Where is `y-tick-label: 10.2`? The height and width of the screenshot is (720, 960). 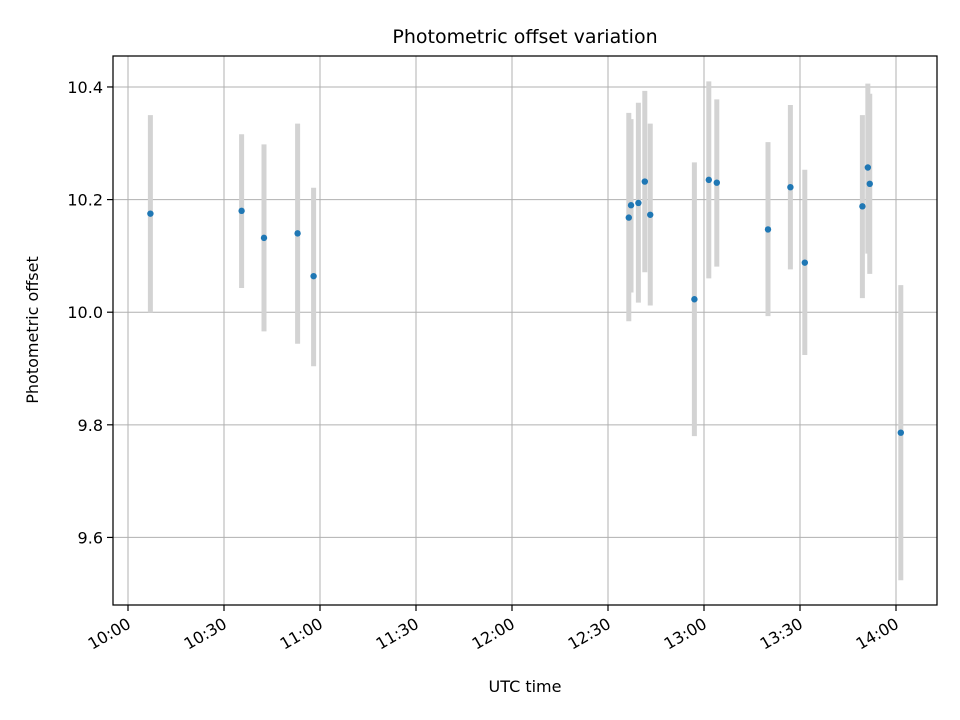
y-tick-label: 10.2 is located at coordinates (85, 200).